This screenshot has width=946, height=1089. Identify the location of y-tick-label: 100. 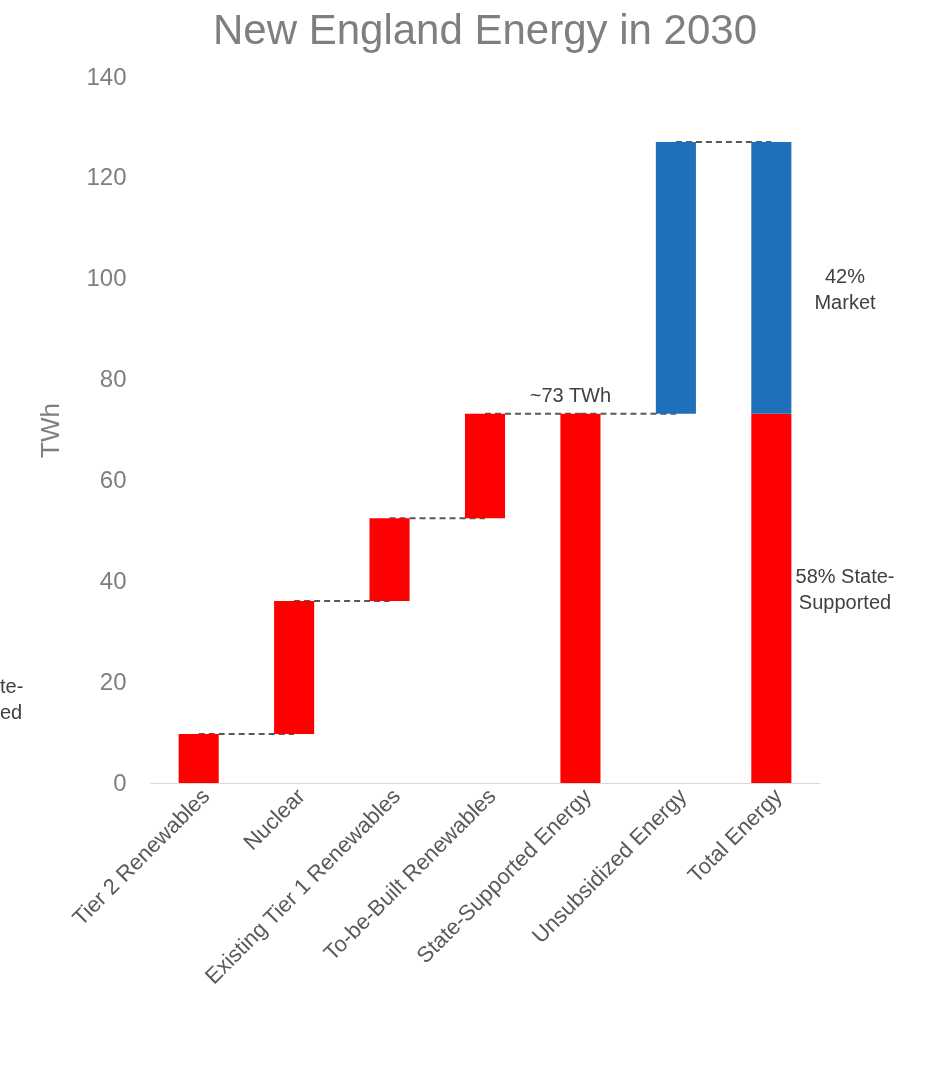
(106, 278).